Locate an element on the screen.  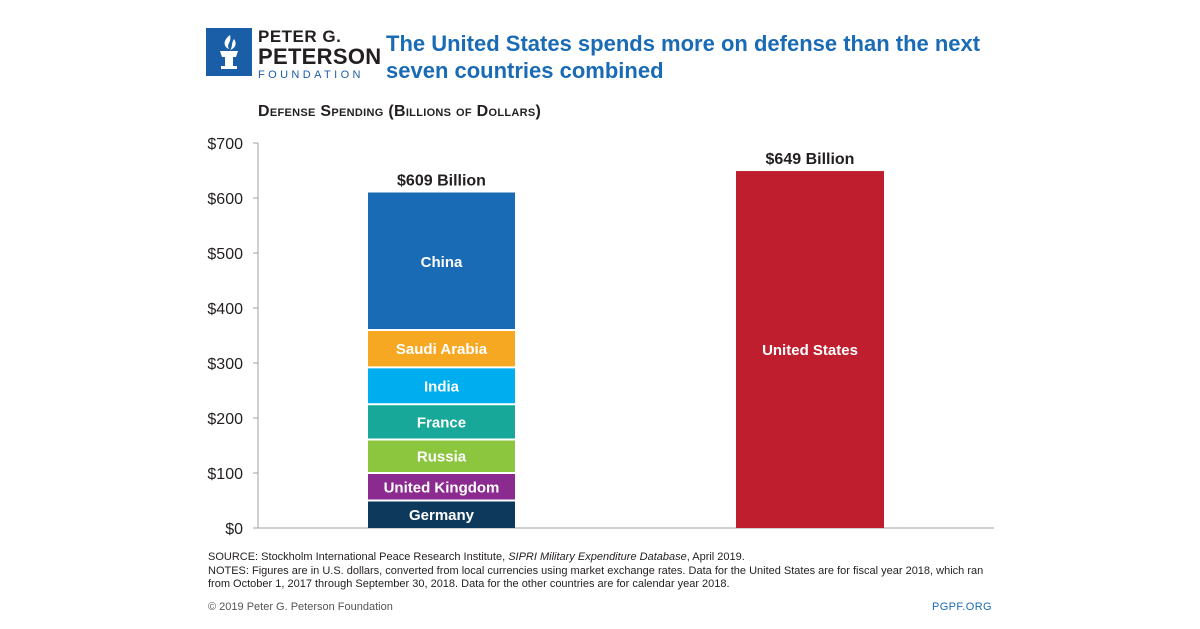
segment-label-saudi-arabia: Saudi Arabia is located at coordinates (442, 349).